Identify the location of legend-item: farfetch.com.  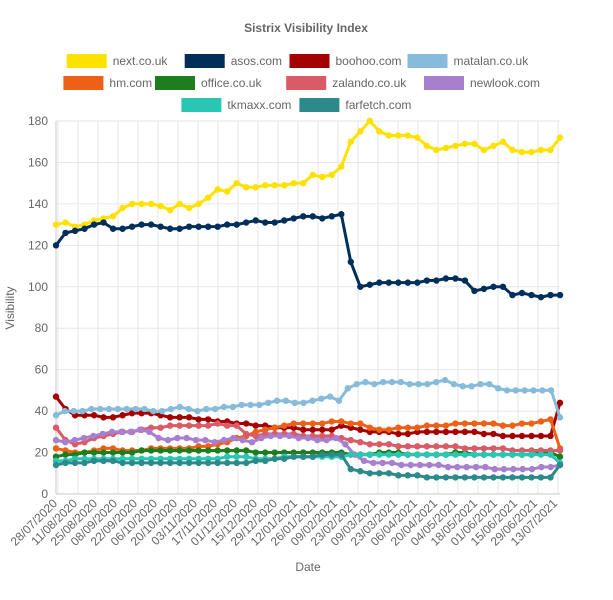
(355, 105).